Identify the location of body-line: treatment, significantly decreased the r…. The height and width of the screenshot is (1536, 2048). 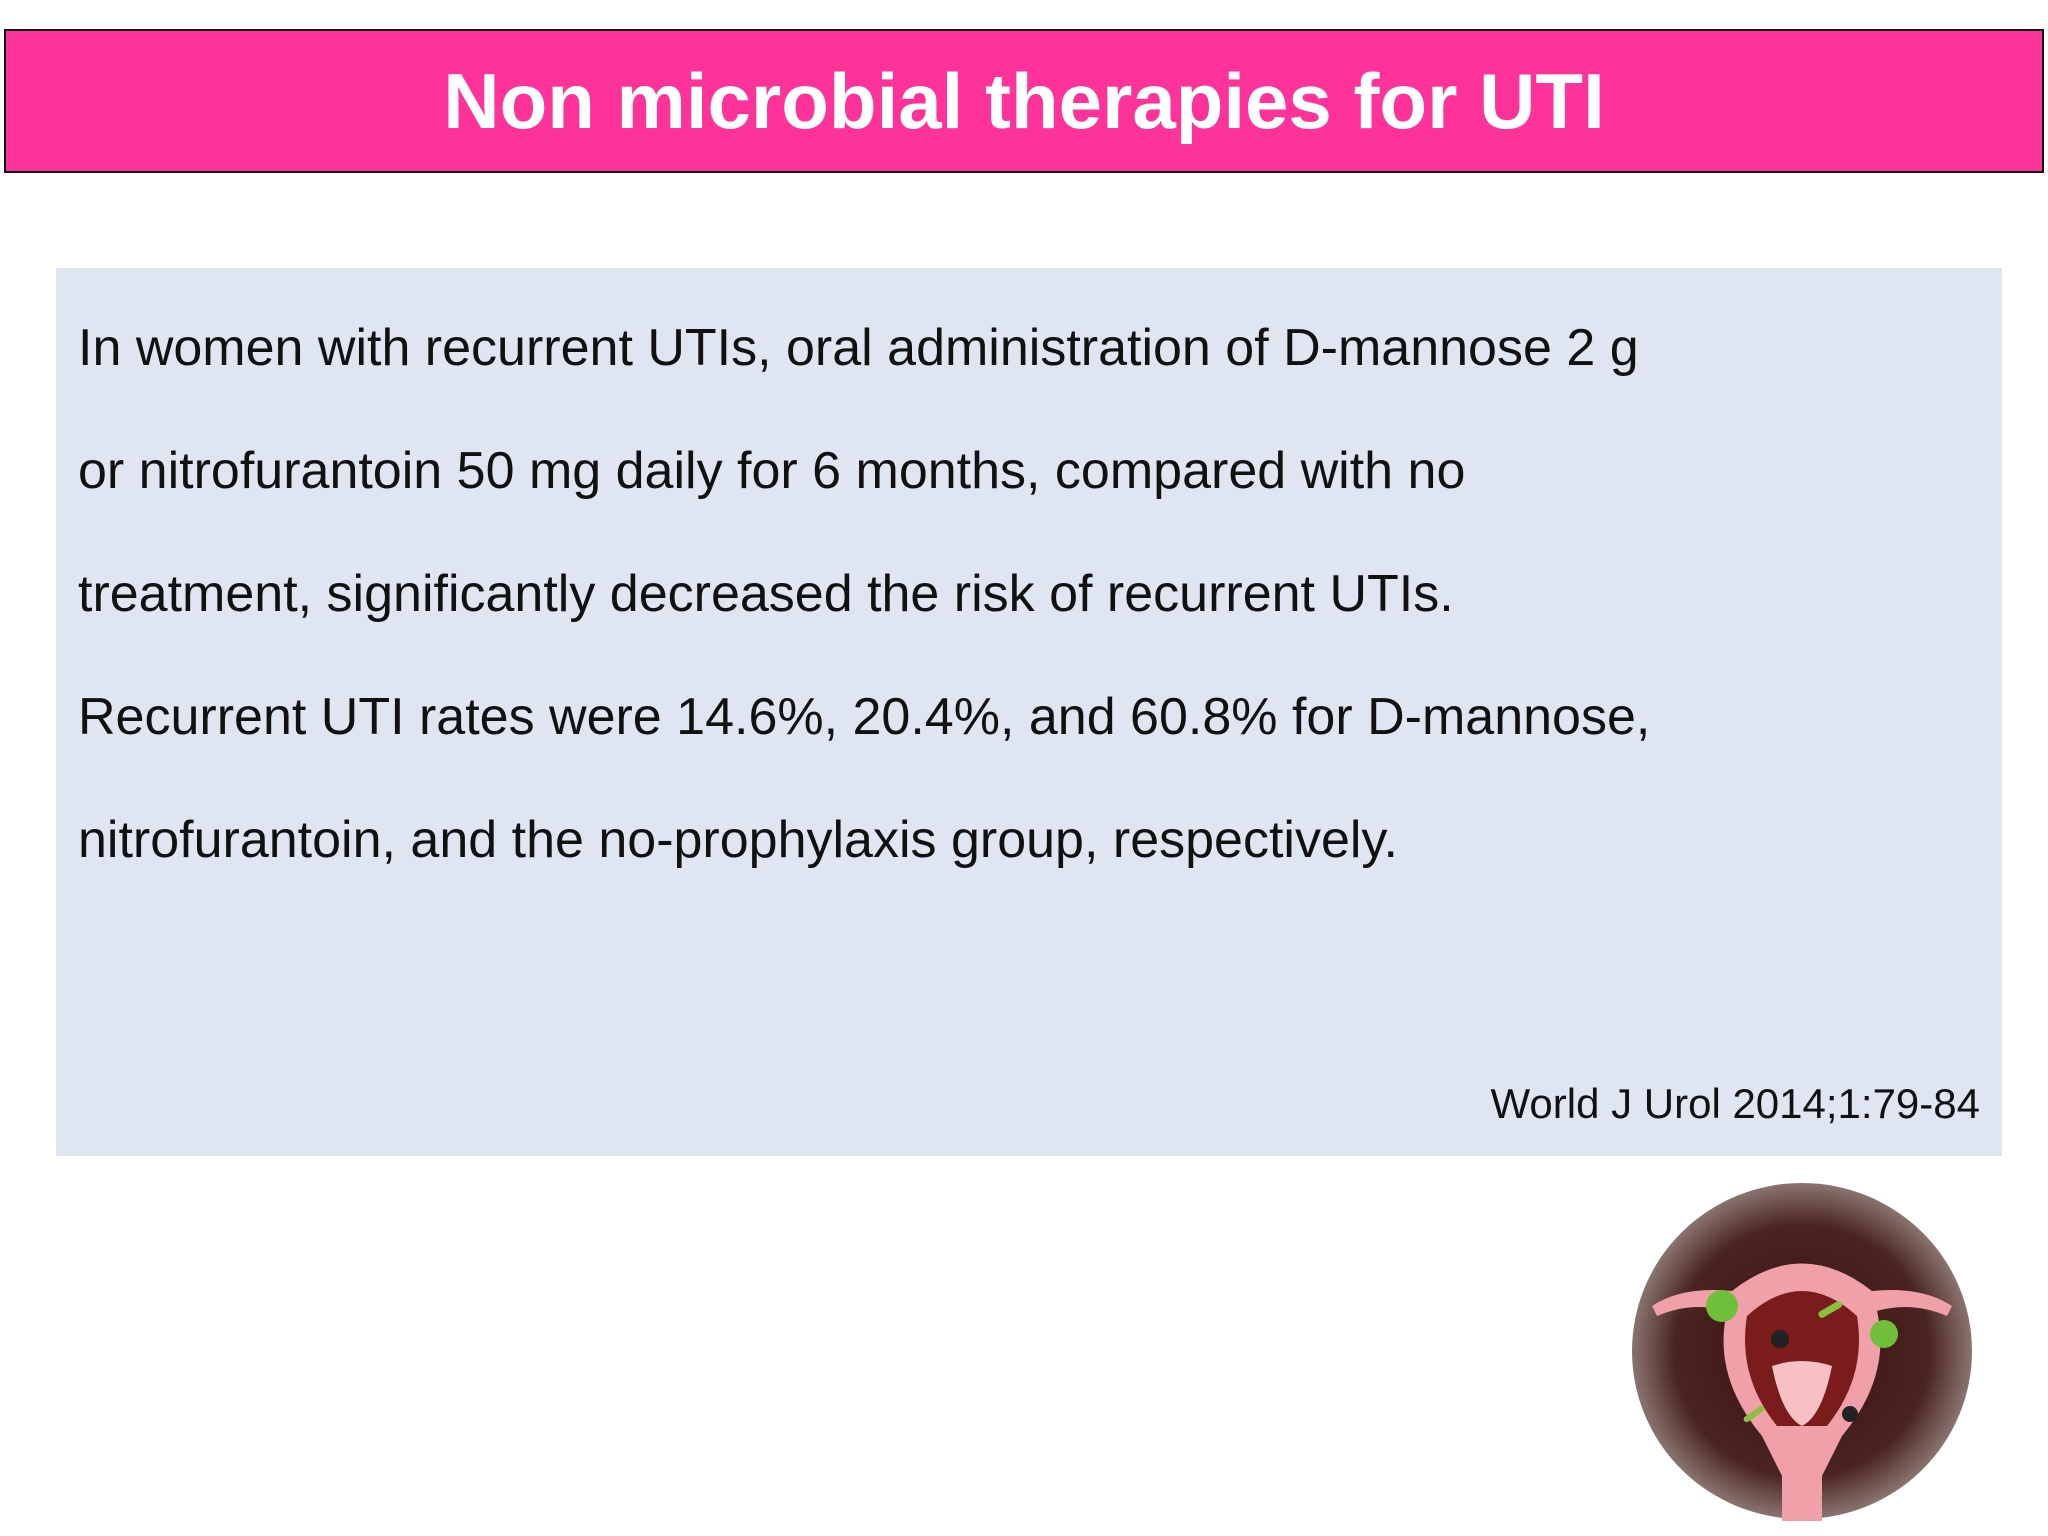
(766, 594).